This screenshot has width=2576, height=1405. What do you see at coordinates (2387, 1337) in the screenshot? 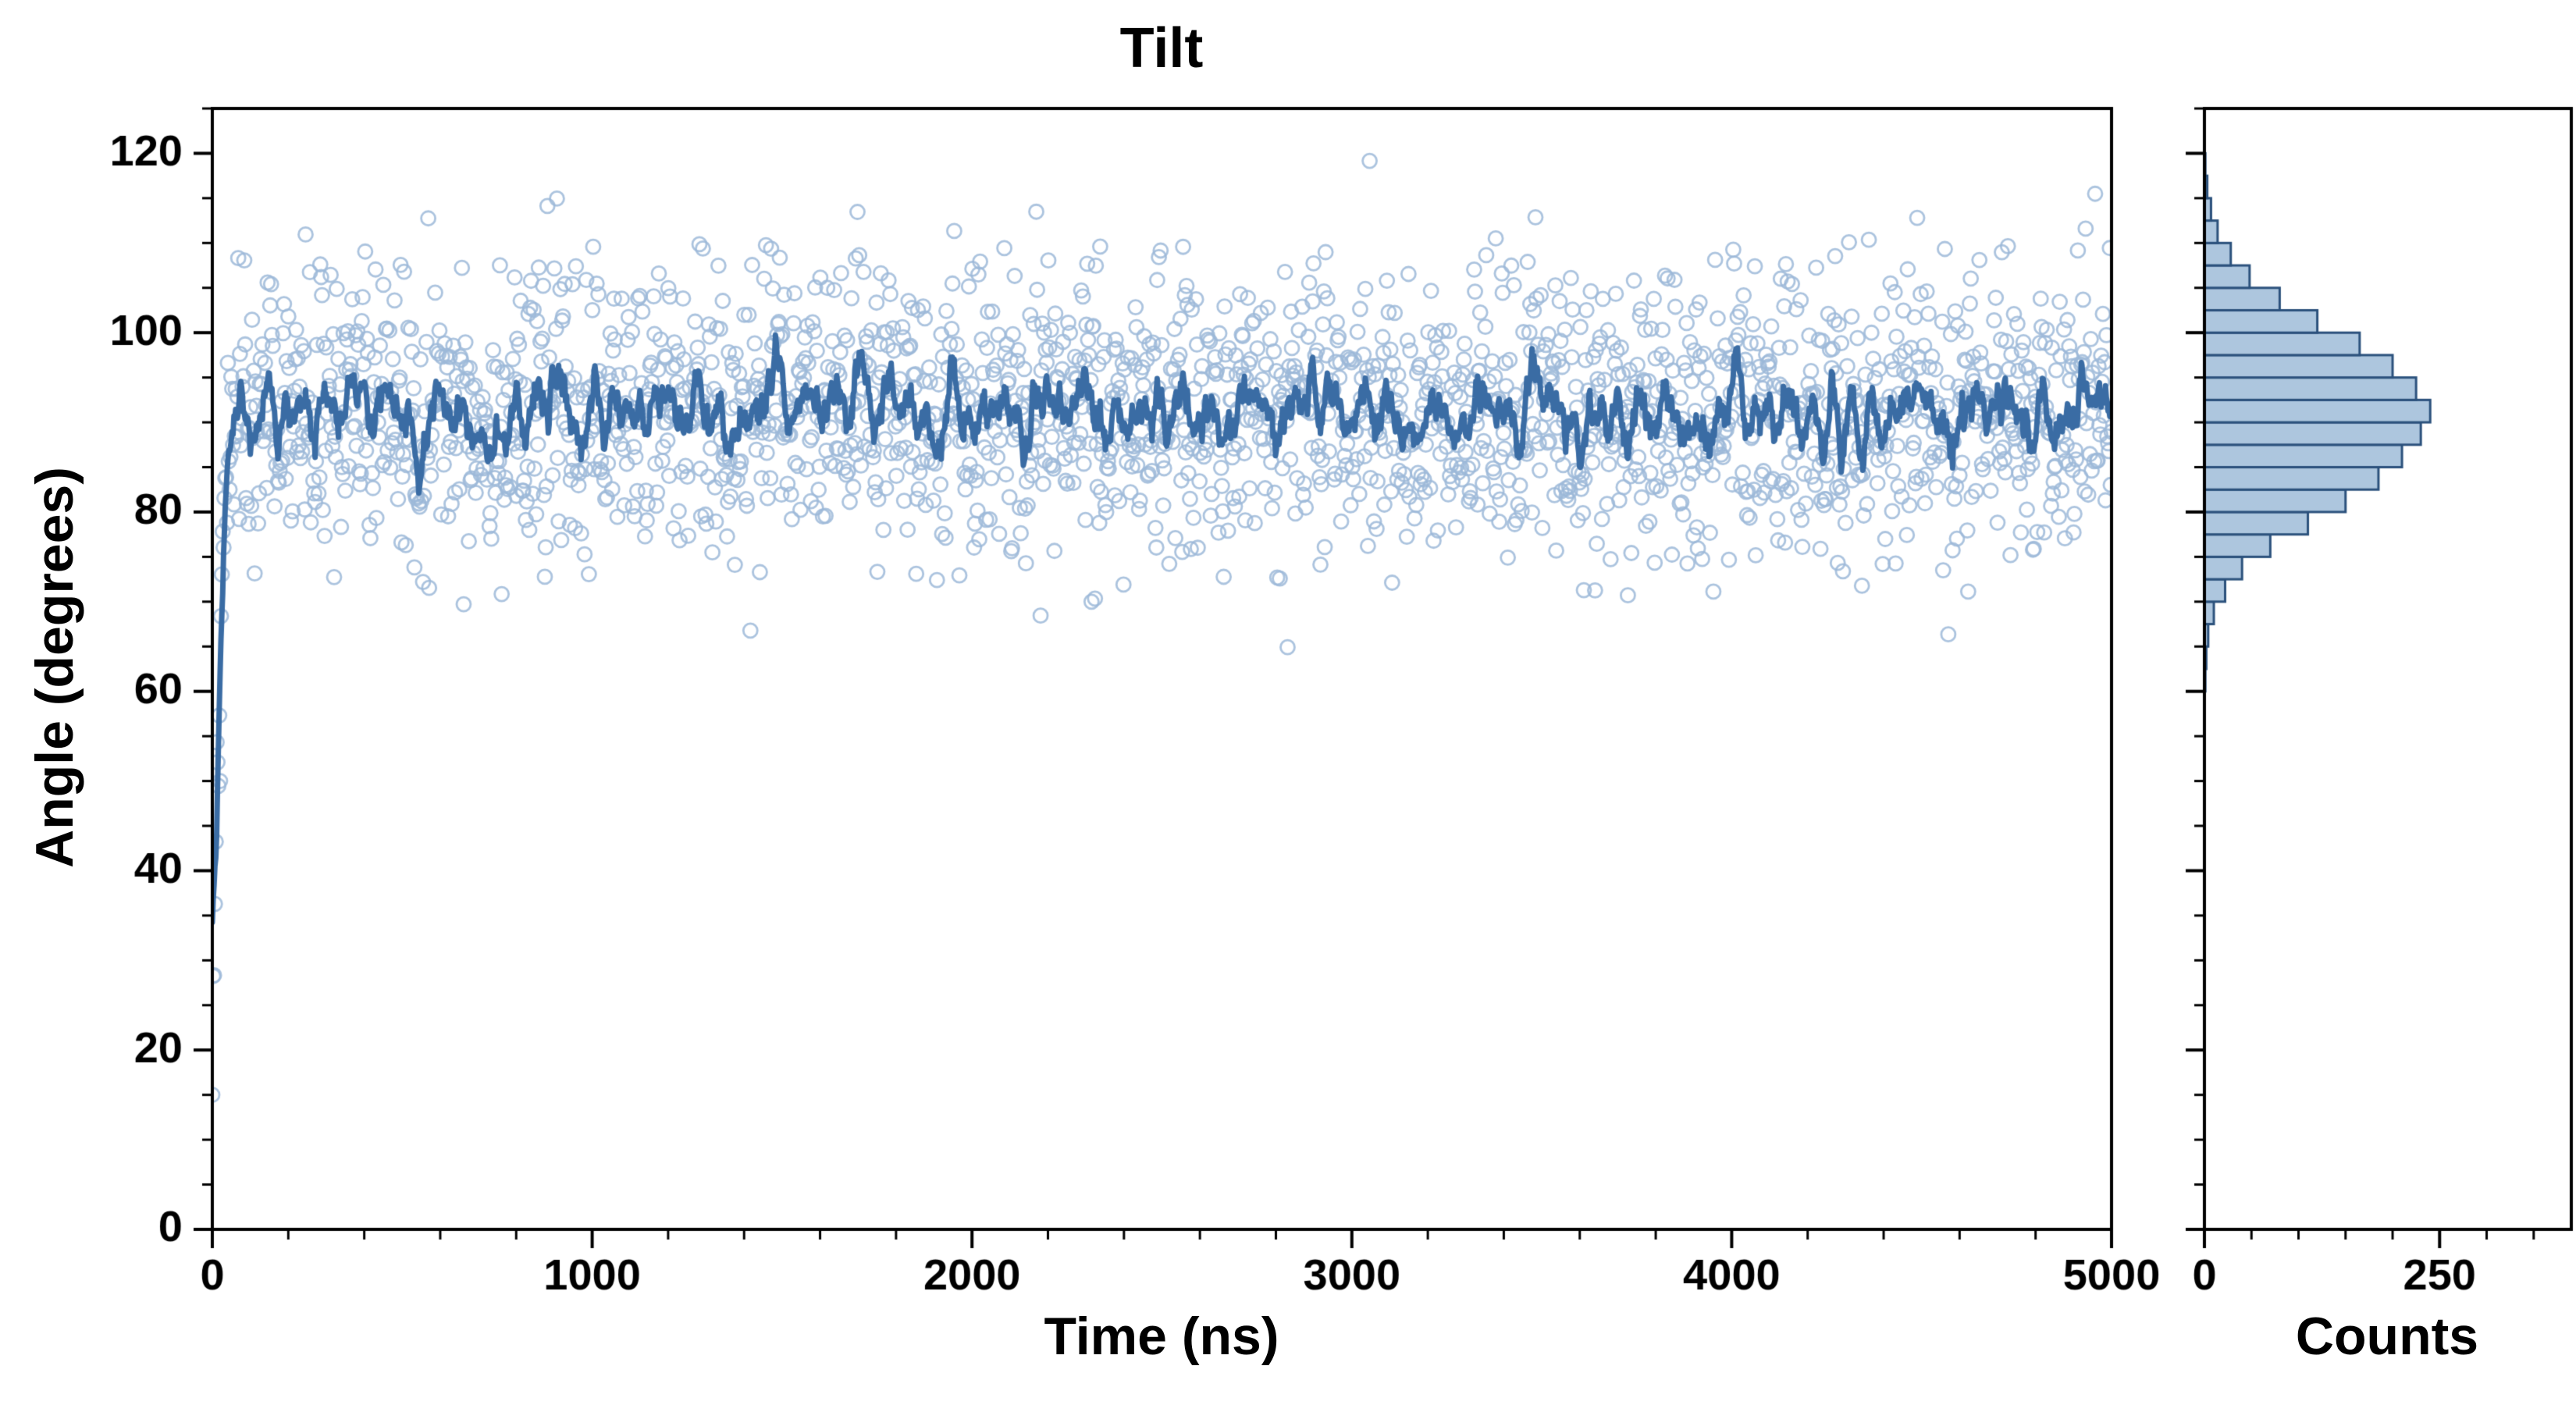
I see `hist-x-axis-label: Counts` at bounding box center [2387, 1337].